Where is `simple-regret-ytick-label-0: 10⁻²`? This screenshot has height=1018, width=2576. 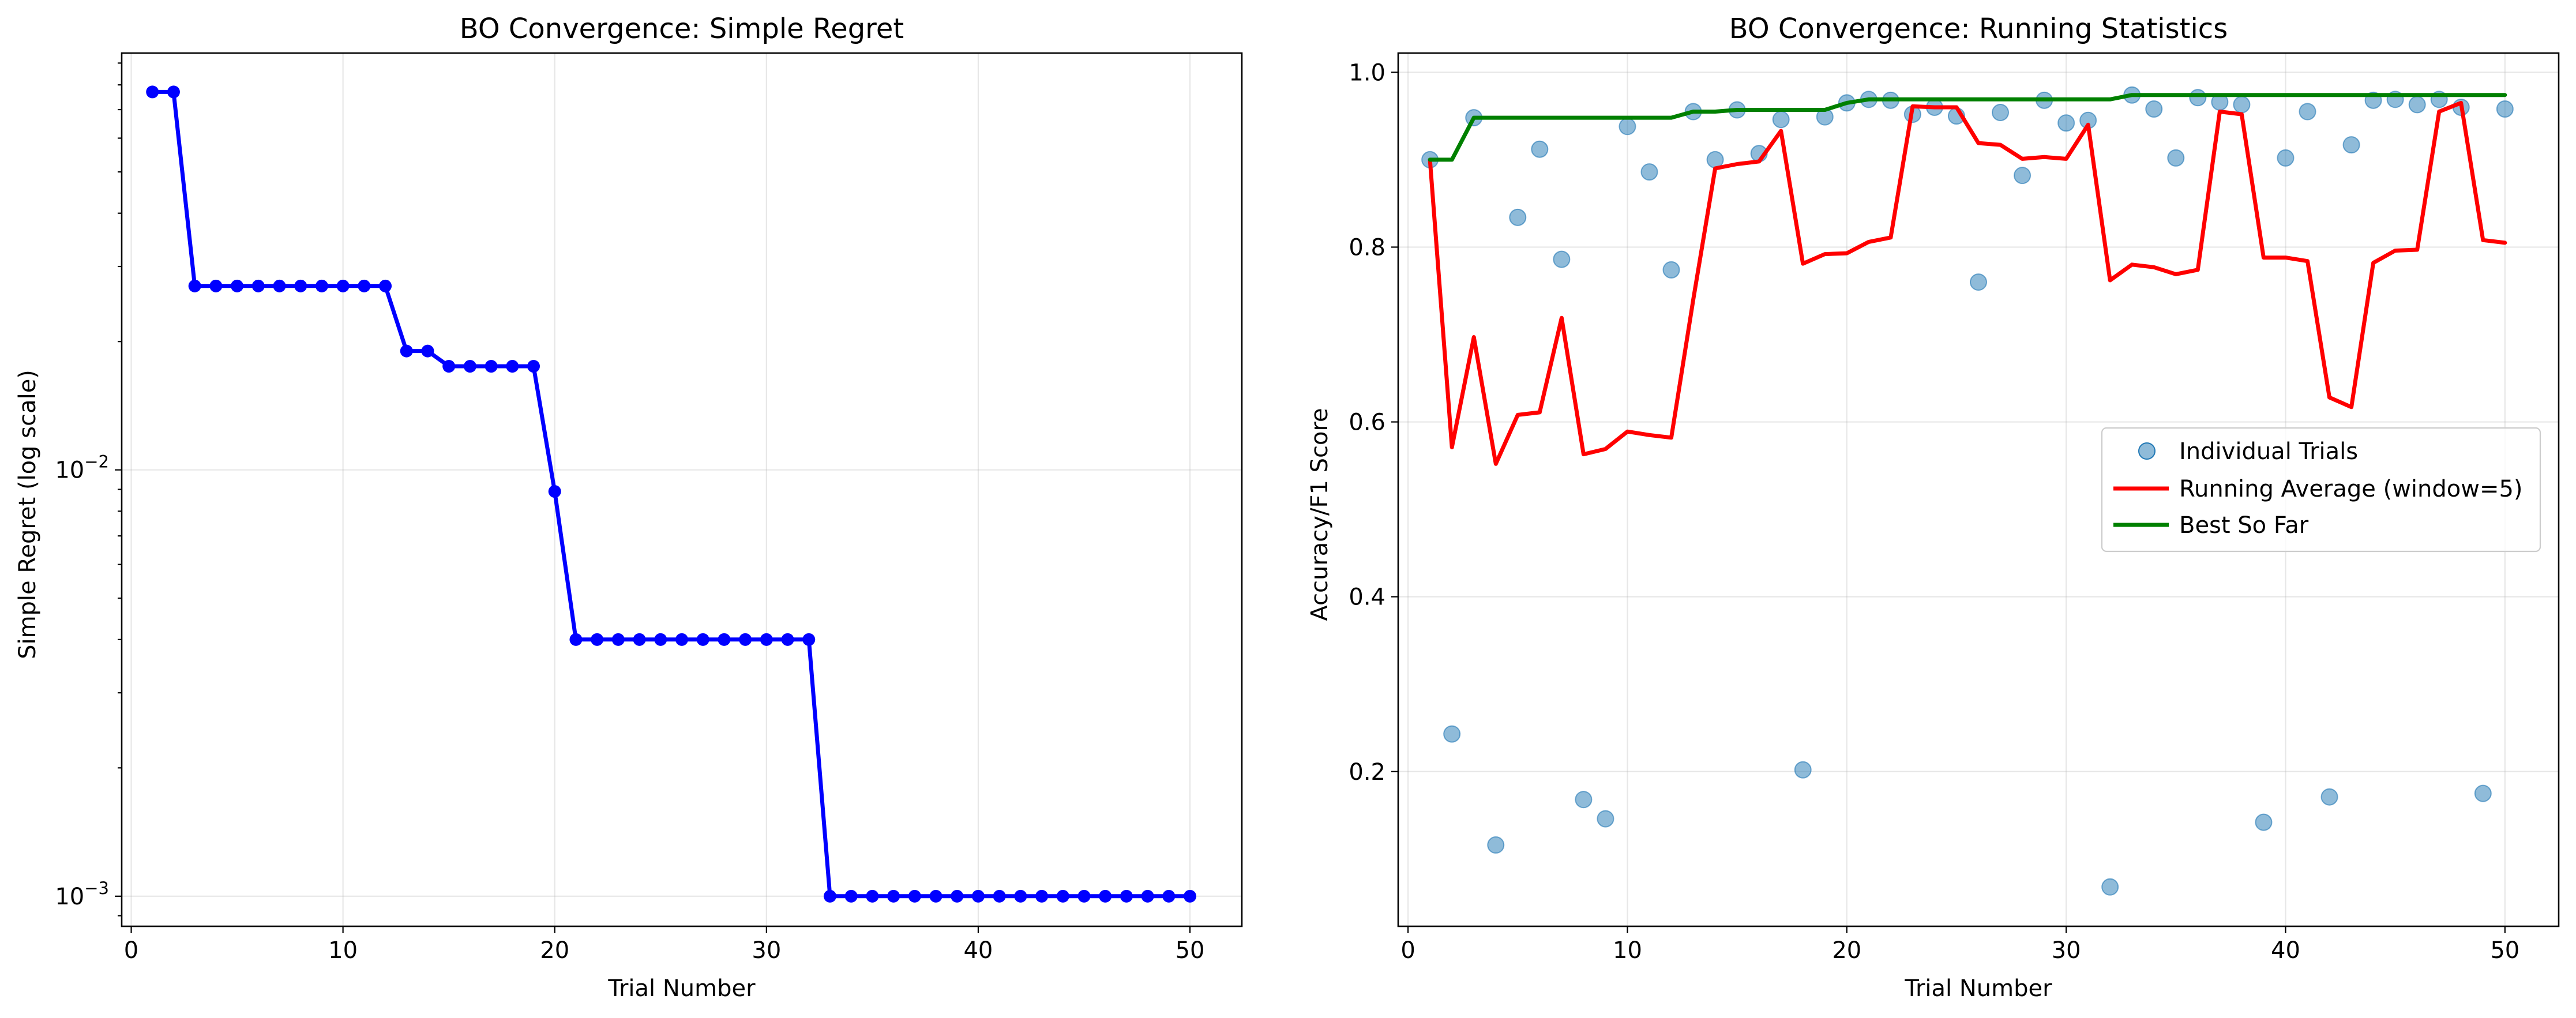
simple-regret-ytick-label-0: 10⁻² is located at coordinates (82, 468).